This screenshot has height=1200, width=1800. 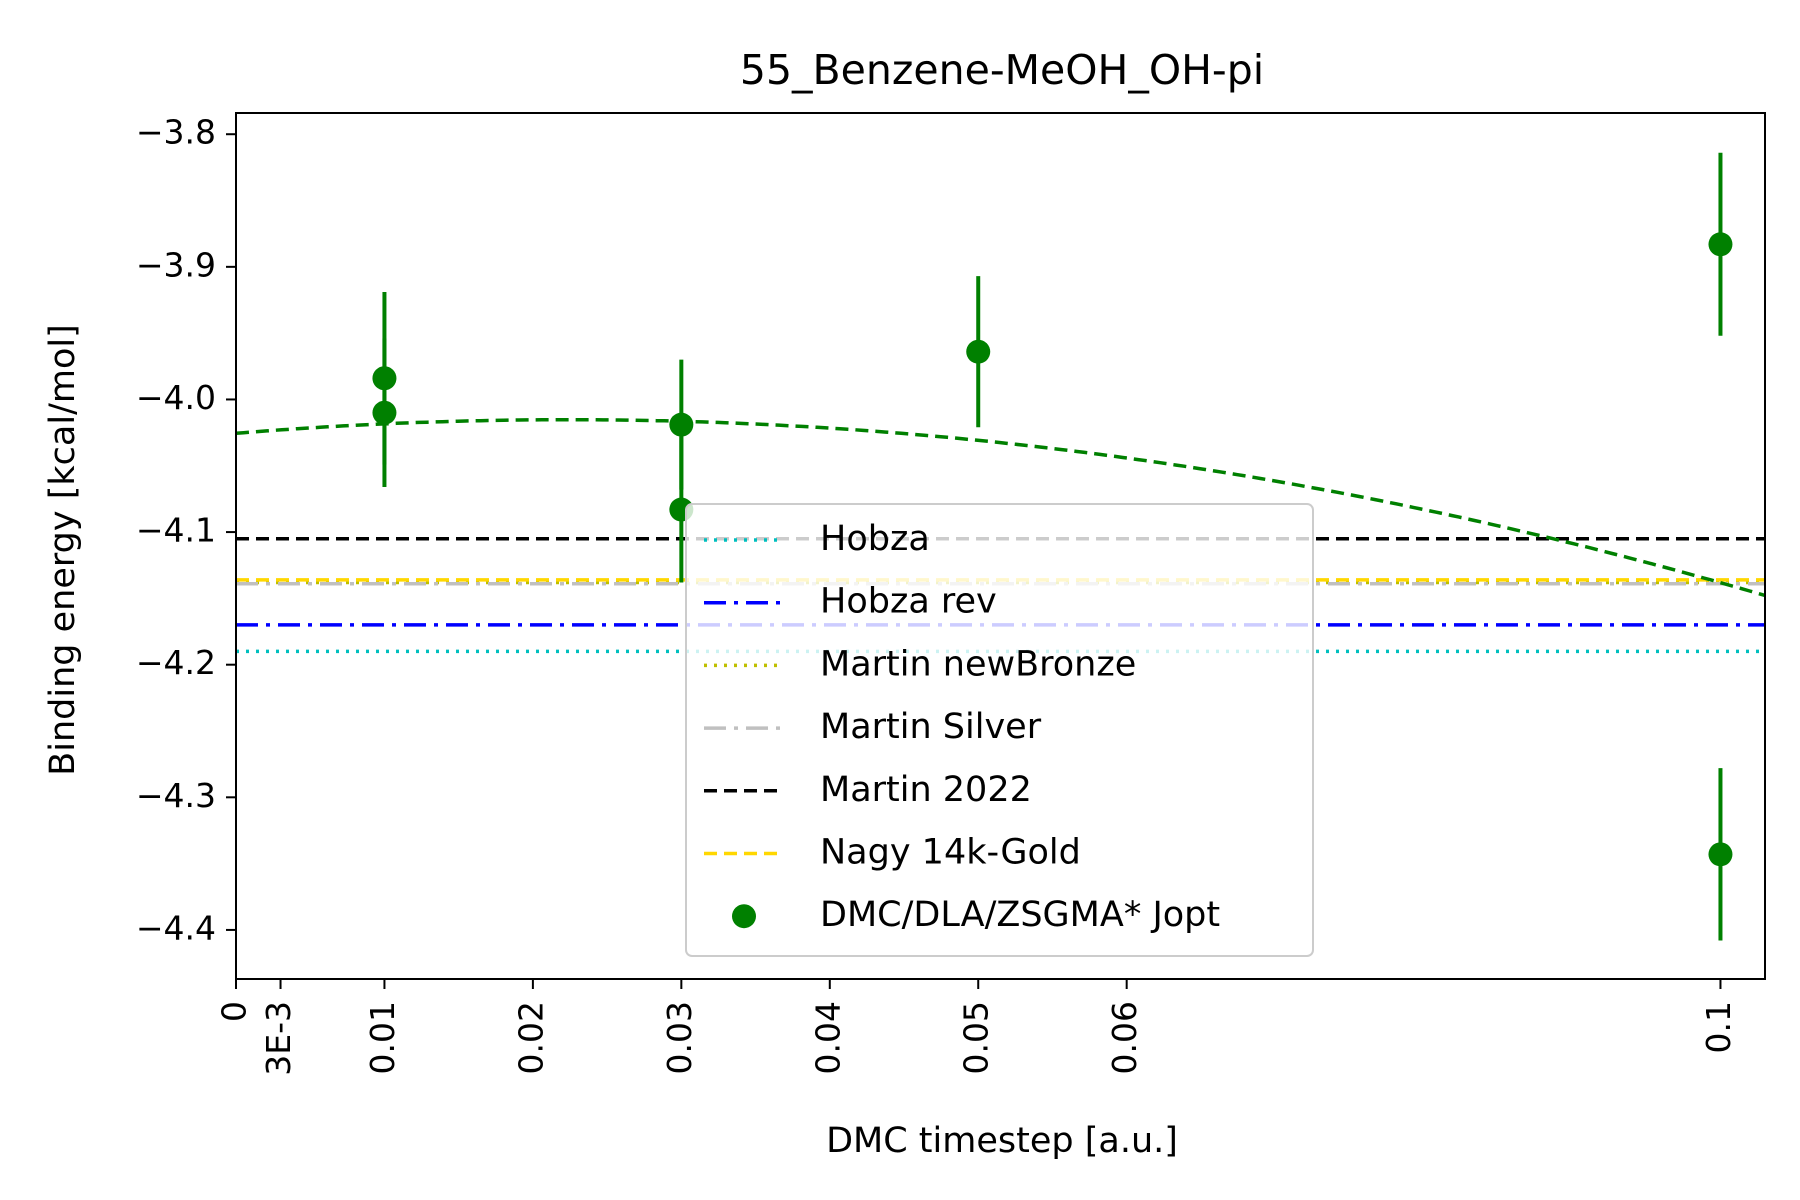 What do you see at coordinates (530, 1037) in the screenshot?
I see `x-tick-label: 0.02` at bounding box center [530, 1037].